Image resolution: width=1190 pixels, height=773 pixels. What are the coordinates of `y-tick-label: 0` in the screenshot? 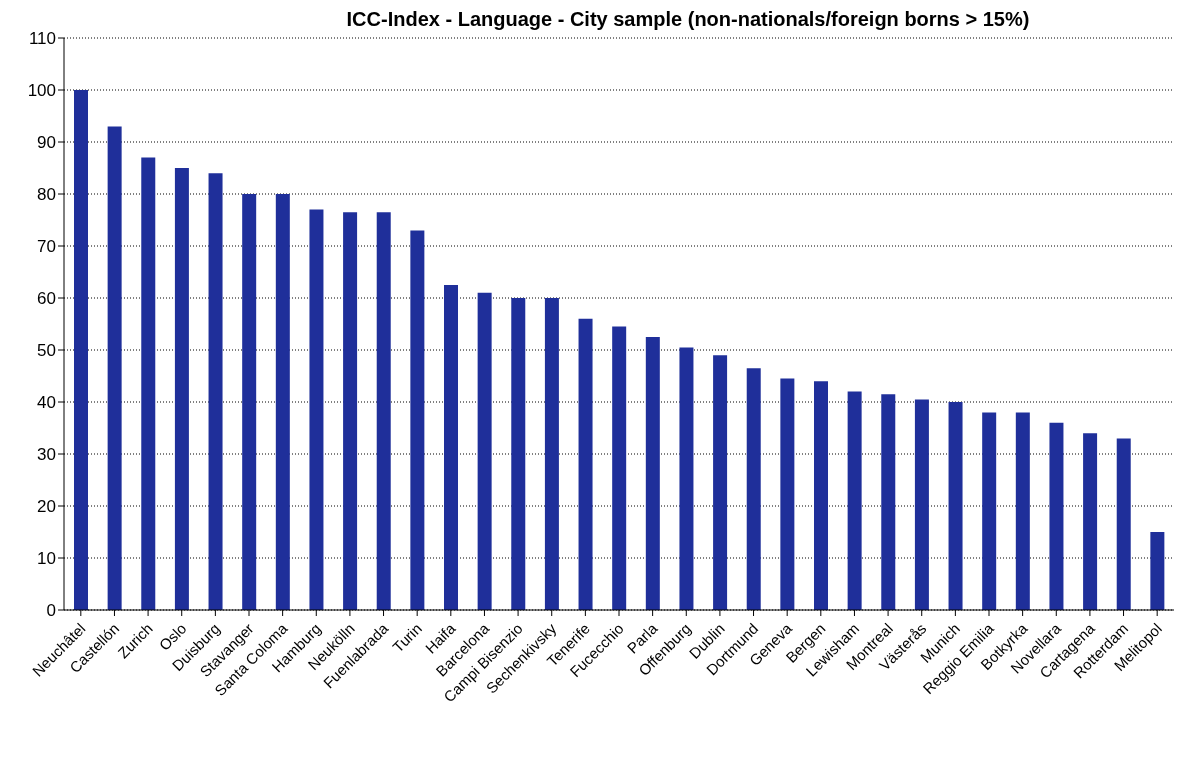 It's located at (51, 611).